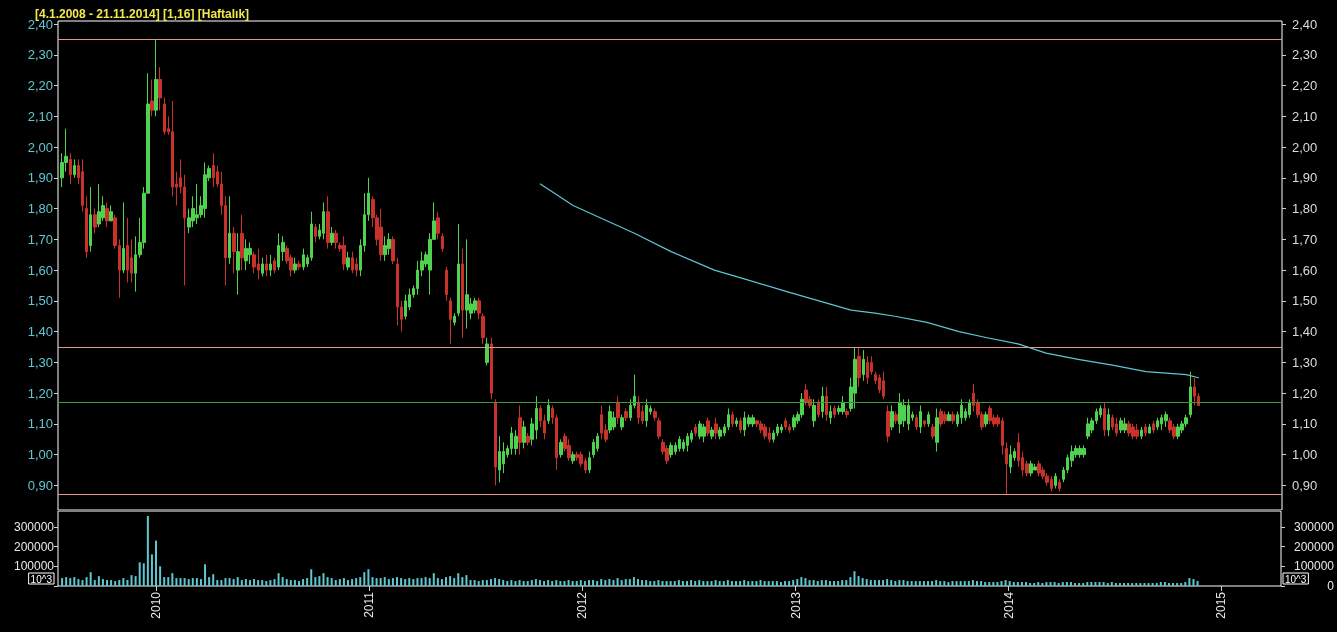 The height and width of the screenshot is (632, 1337). What do you see at coordinates (795, 605) in the screenshot?
I see `x-tick-label: 2013` at bounding box center [795, 605].